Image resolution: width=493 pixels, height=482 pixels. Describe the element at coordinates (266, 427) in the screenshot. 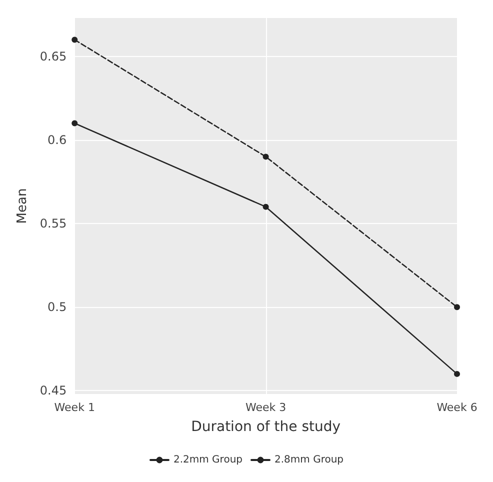

I see `x-axis-title: Duration of the study` at that location.